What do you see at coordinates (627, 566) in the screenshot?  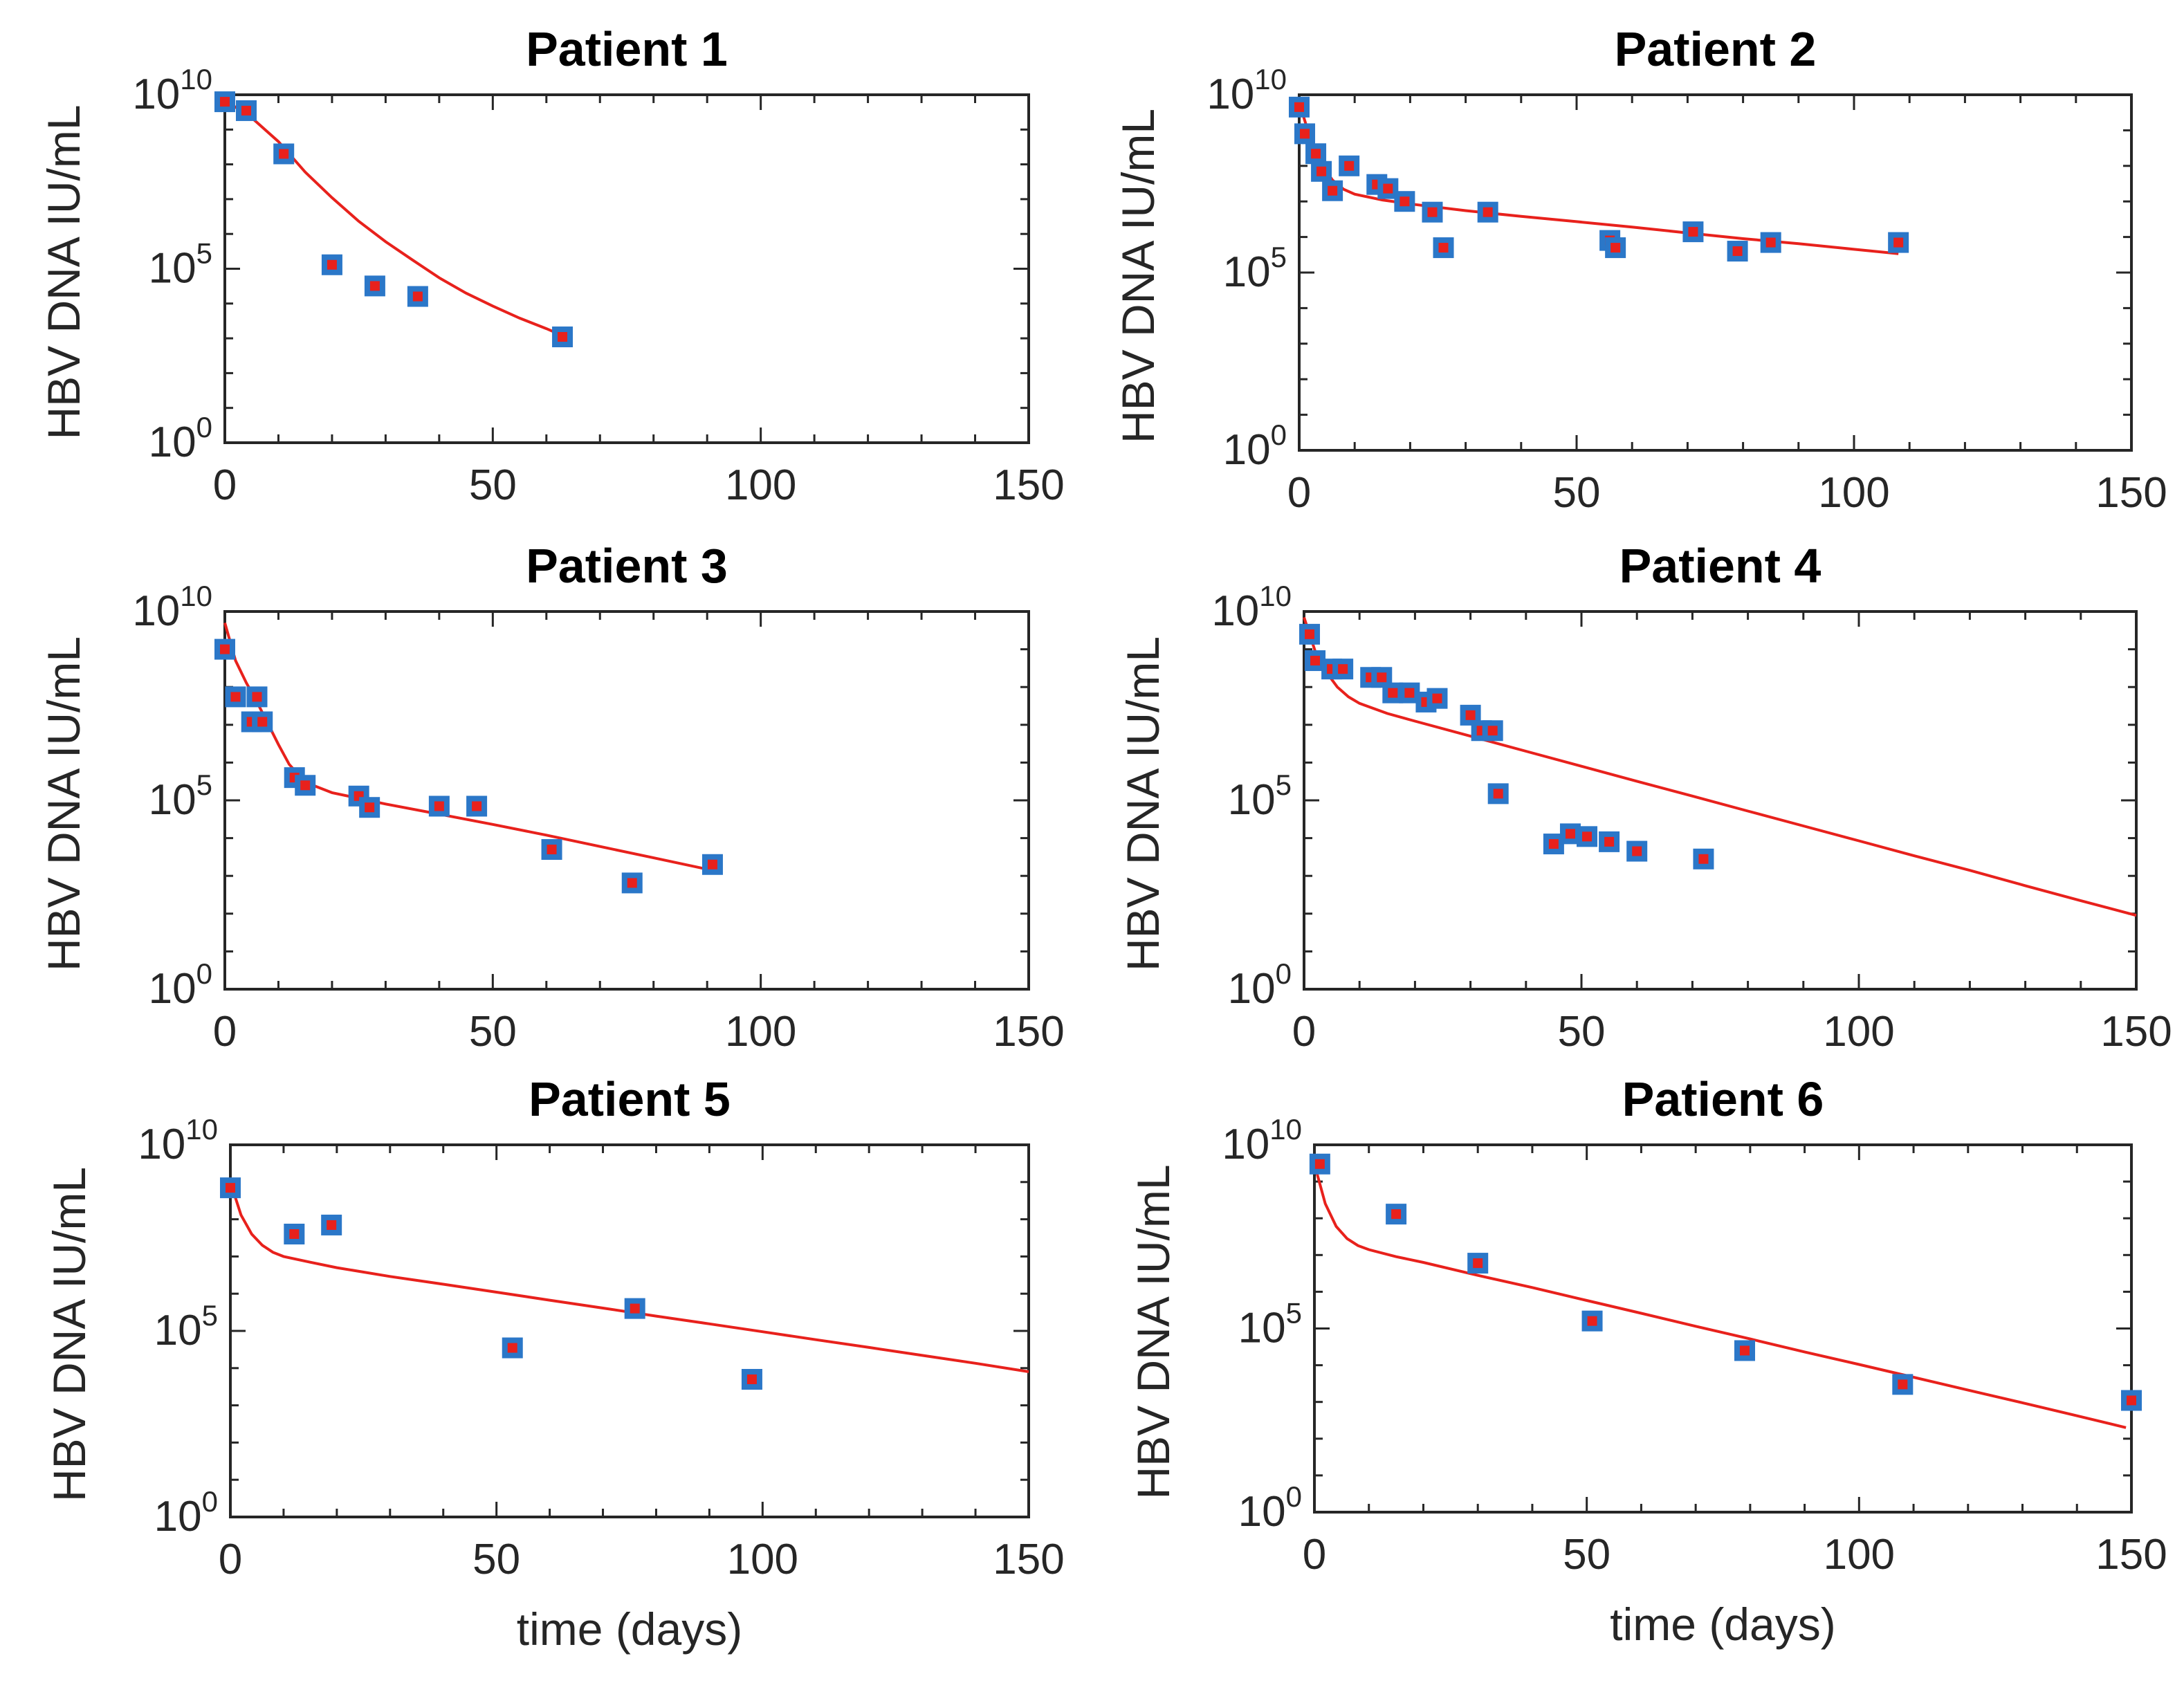 I see `chart-title: Patient 3` at bounding box center [627, 566].